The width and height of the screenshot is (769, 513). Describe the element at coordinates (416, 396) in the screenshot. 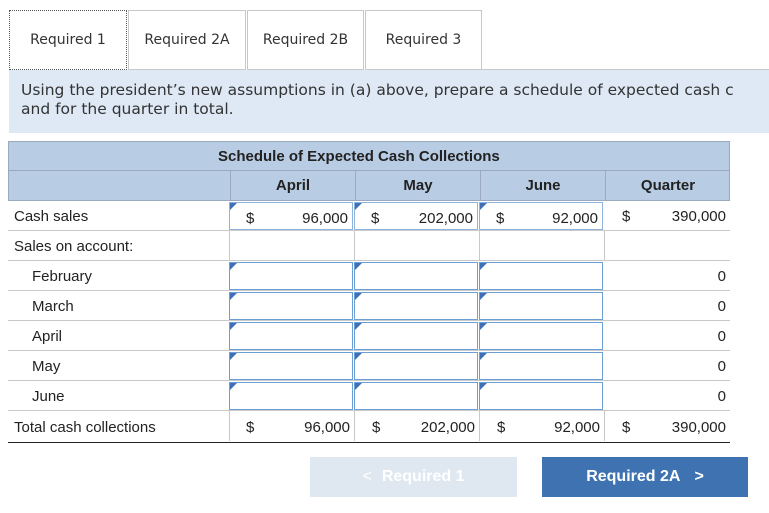

I see `june-may-input` at that location.